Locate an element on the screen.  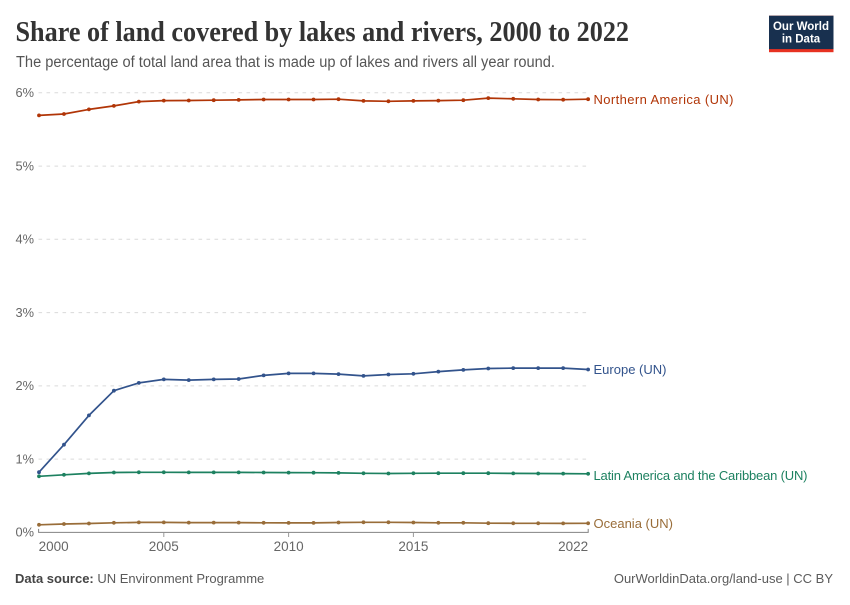
svg-text: Europe (UN) is located at coordinates (630, 369).